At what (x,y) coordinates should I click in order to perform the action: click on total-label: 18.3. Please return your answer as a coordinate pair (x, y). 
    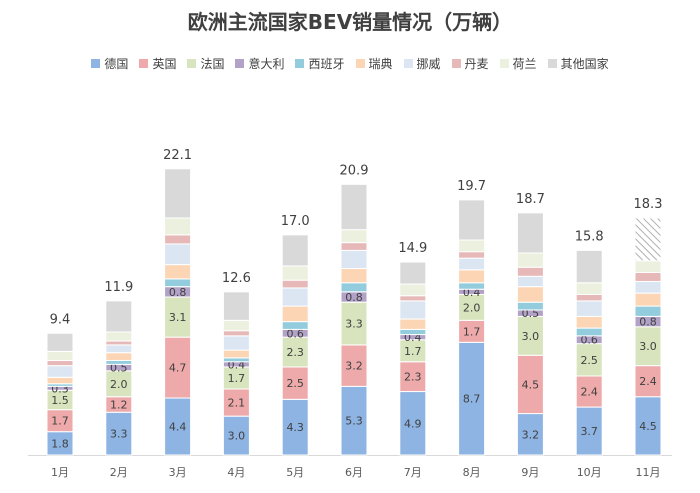
    Looking at the image, I should click on (648, 204).